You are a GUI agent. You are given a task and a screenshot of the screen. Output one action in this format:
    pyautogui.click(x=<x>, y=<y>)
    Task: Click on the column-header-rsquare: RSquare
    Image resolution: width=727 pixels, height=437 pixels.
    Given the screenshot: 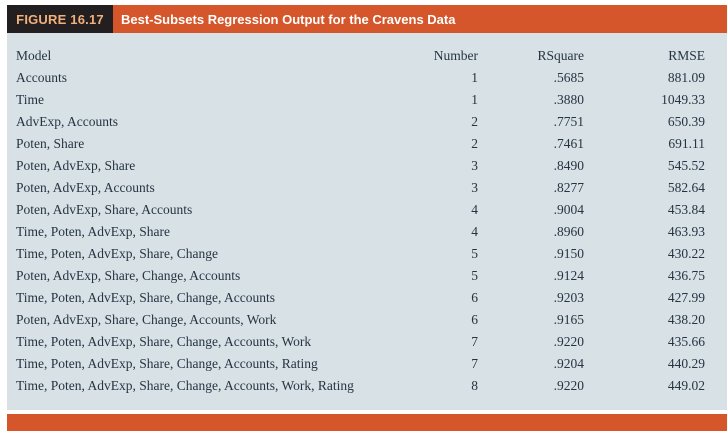 What is the action you would take?
    pyautogui.click(x=561, y=55)
    